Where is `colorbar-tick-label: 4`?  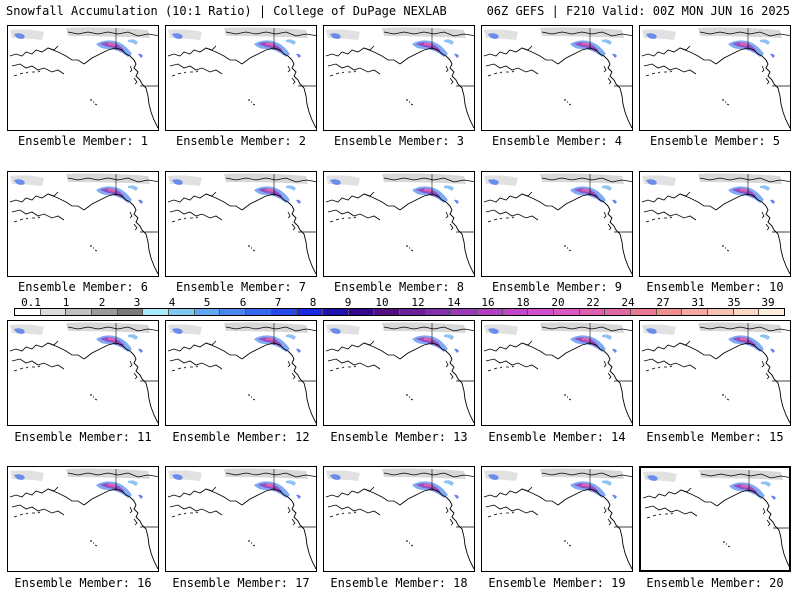 colorbar-tick-label: 4 is located at coordinates (172, 302).